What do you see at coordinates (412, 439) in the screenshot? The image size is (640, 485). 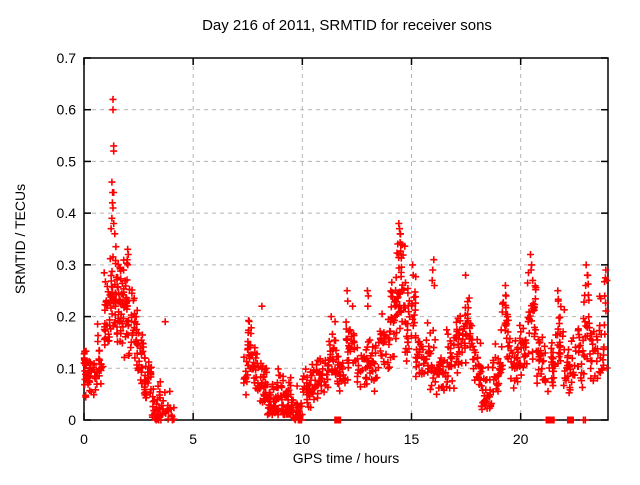 I see `x-tick-label: 15` at bounding box center [412, 439].